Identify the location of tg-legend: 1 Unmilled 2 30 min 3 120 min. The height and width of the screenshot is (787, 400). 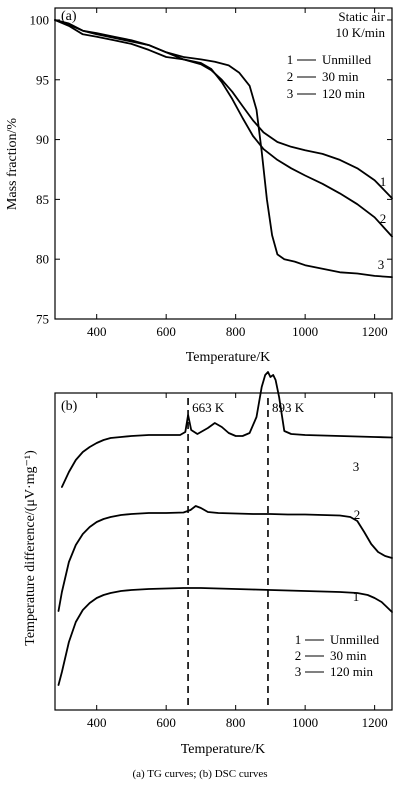
(329, 76).